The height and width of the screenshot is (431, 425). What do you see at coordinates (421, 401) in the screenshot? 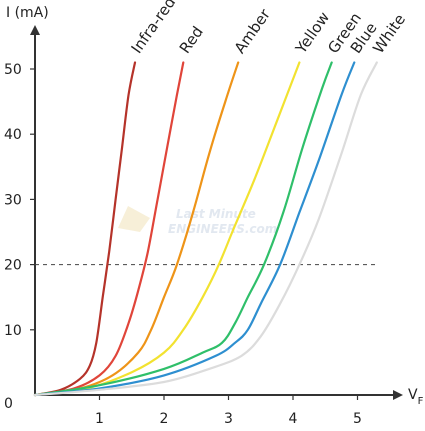
I see `x-axis-title-sub: F` at bounding box center [421, 401].